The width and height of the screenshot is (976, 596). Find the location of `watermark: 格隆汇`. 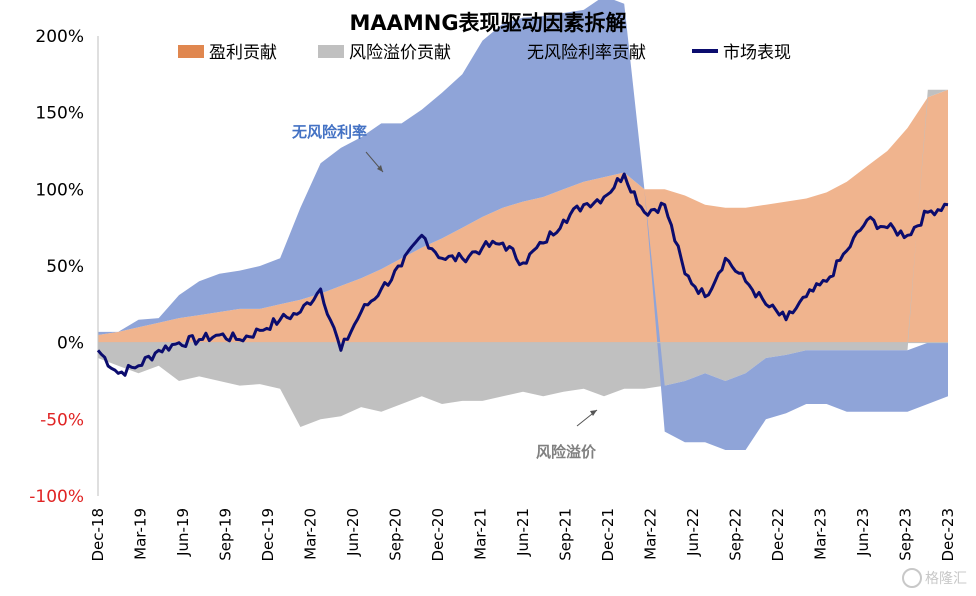

watermark: 格隆汇 is located at coordinates (934, 578).